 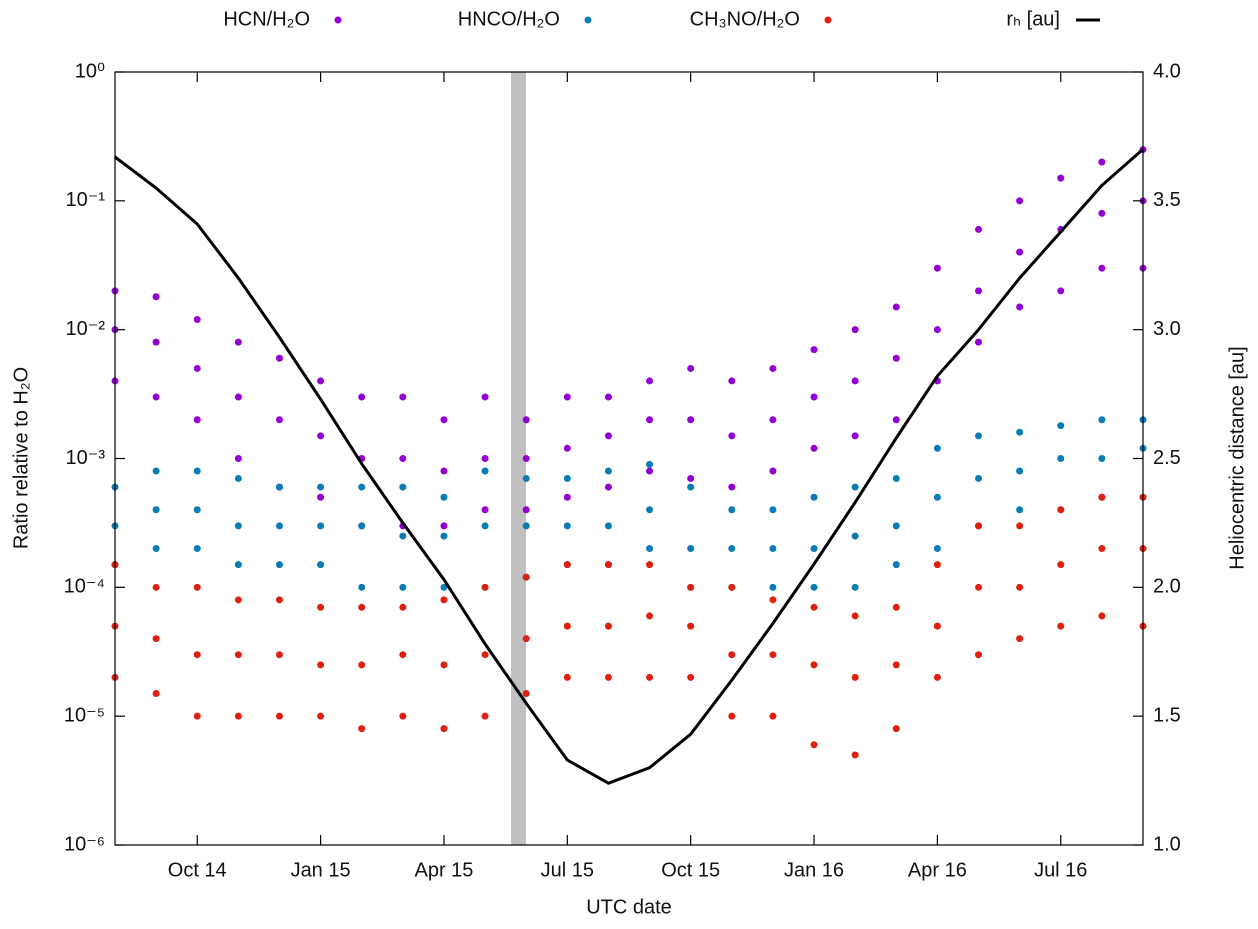 I want to click on legend-label: CH₃NO/H₂O, so click(x=745, y=19).